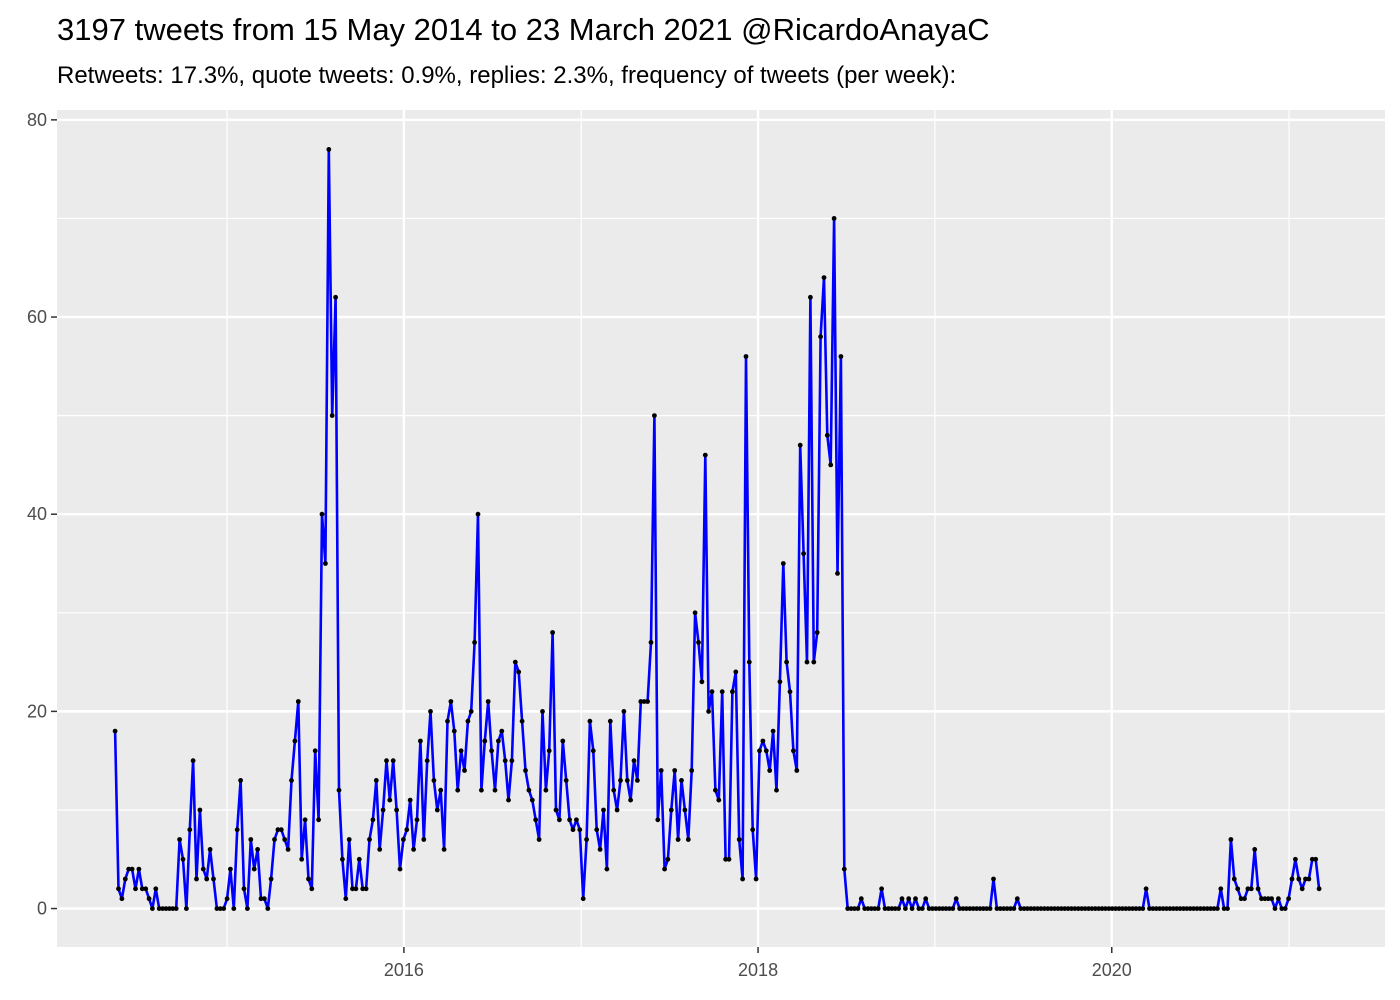  I want to click on y-tick-label: 20, so click(37, 711).